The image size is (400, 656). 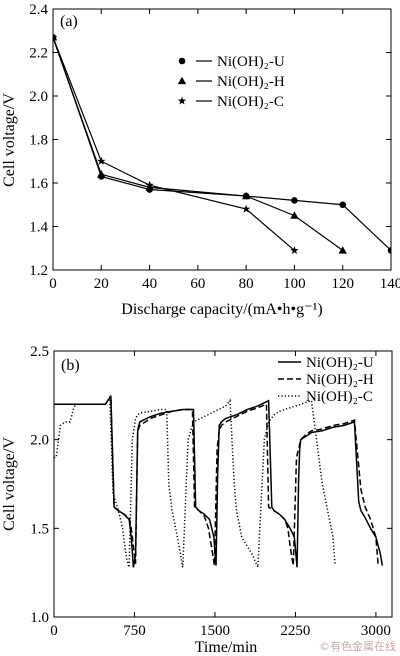 What do you see at coordinates (9, 484) in the screenshot?
I see `y-axis-label-b: Cell voltage/V` at bounding box center [9, 484].